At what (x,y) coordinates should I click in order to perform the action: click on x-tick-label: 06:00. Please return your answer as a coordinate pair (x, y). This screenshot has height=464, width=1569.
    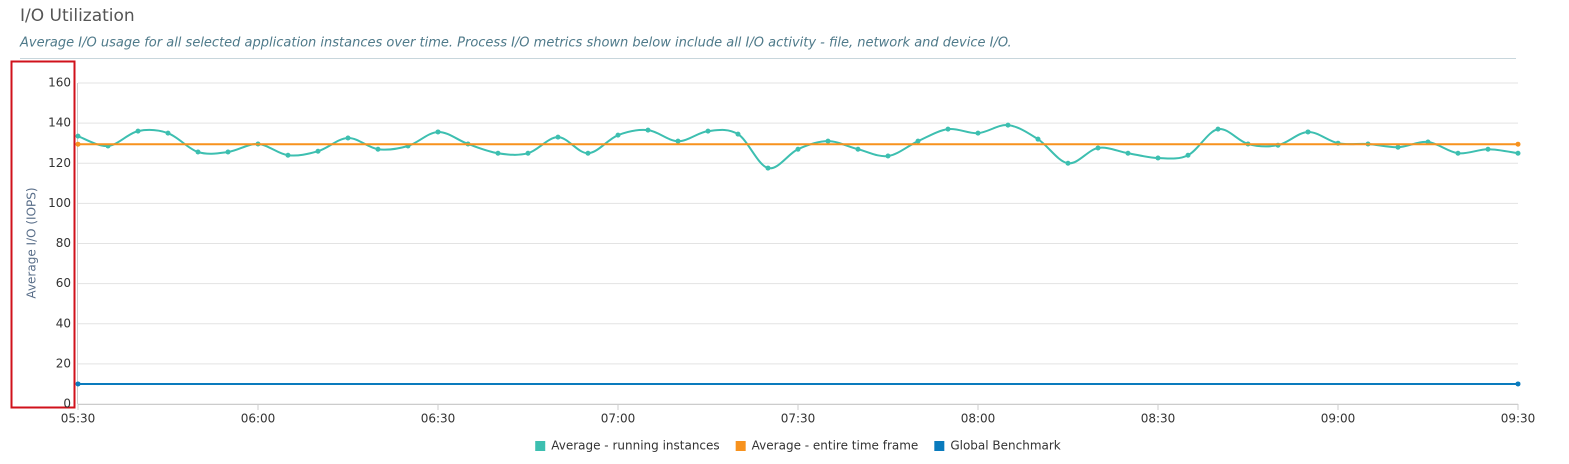
    Looking at the image, I should click on (258, 419).